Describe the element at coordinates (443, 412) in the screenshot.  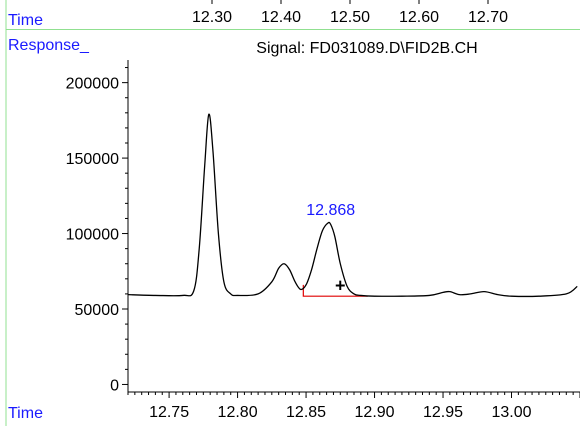
I see `x-tick-label: 12.95` at that location.